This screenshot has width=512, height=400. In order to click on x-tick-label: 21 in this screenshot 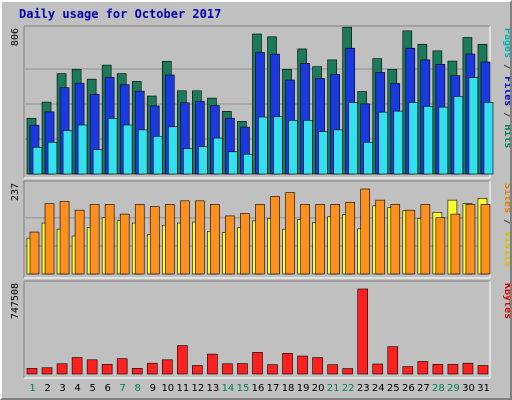, I will do `click(333, 388)`.